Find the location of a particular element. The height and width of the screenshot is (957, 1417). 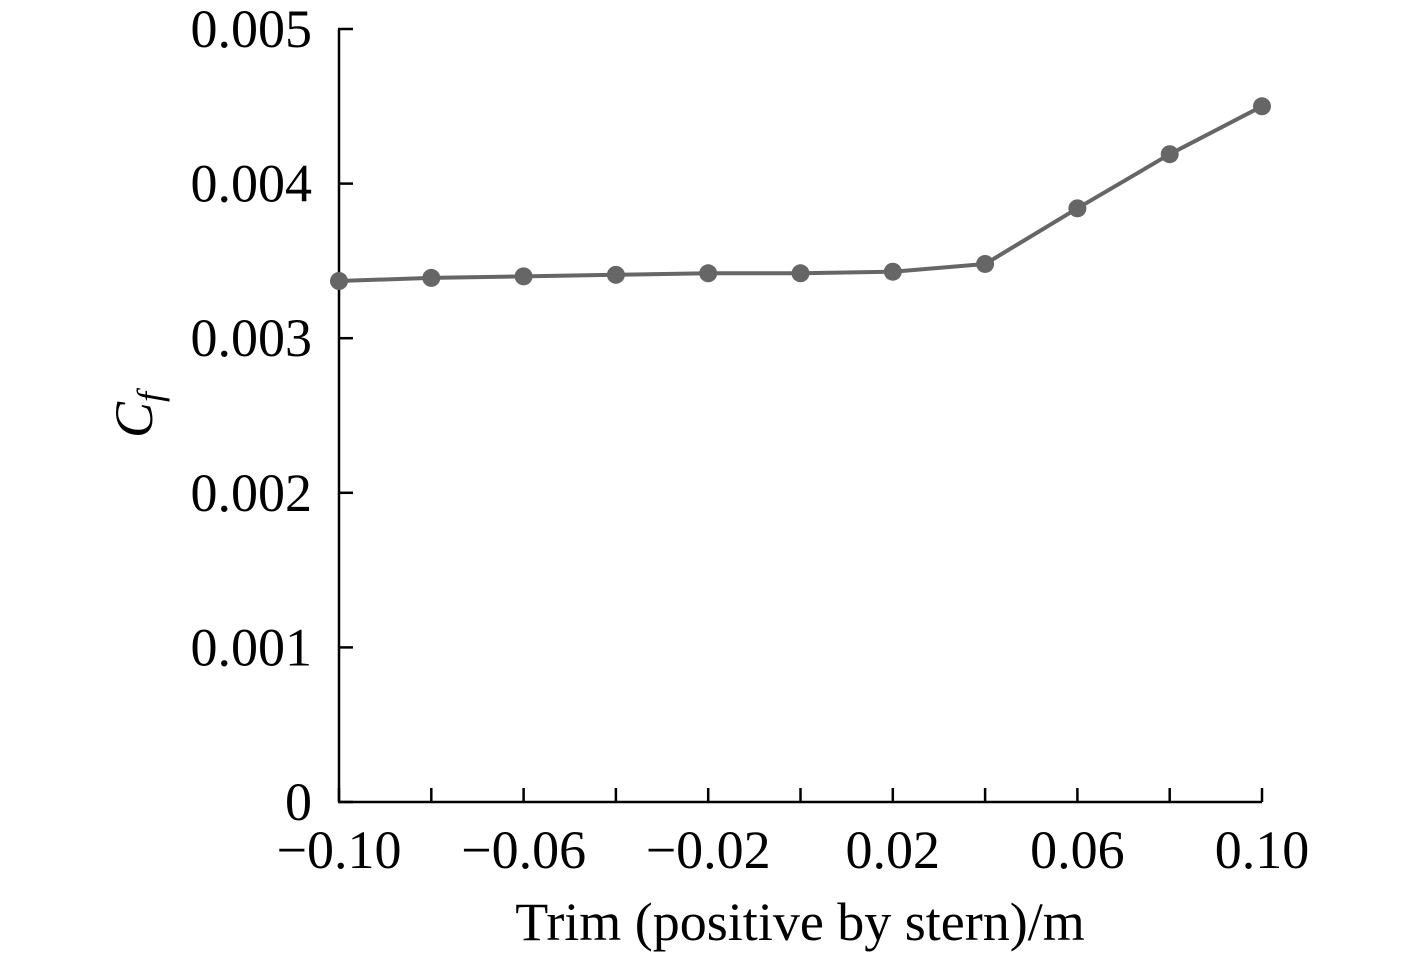

series-line is located at coordinates (800, 193).